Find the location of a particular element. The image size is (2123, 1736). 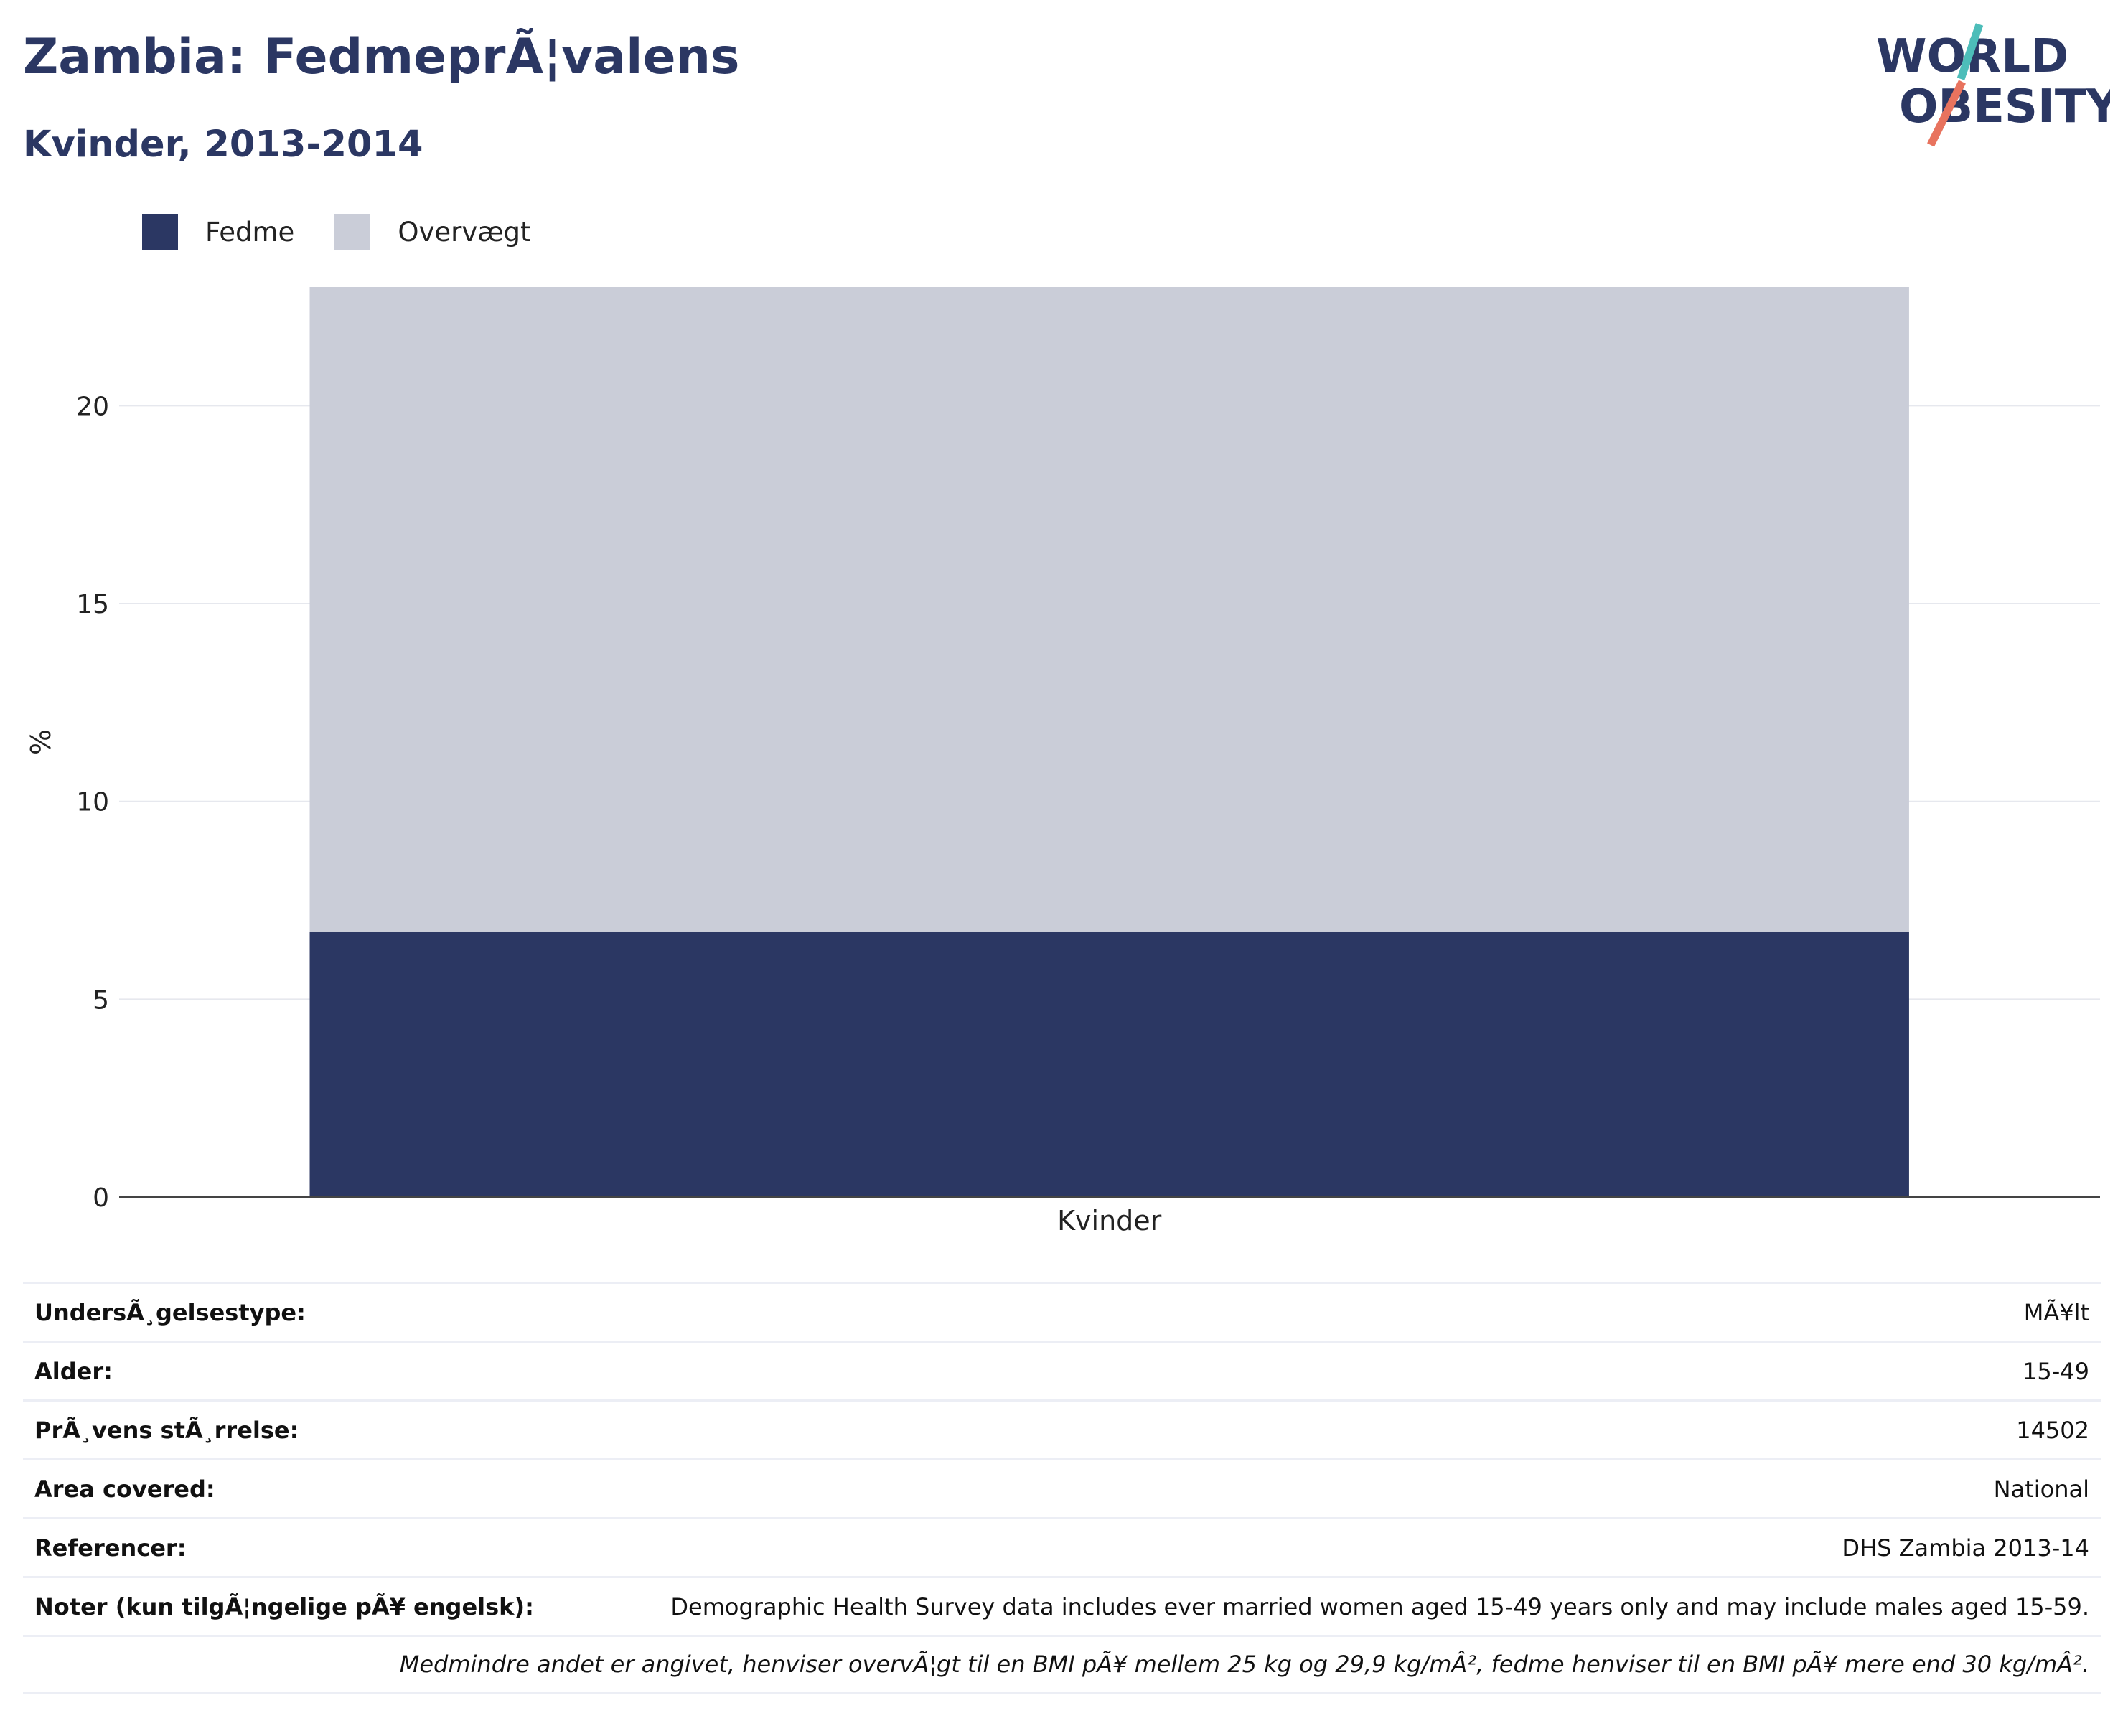

info-row-references: Referencer: DHS Zambia 2013-14 is located at coordinates (1062, 1546).